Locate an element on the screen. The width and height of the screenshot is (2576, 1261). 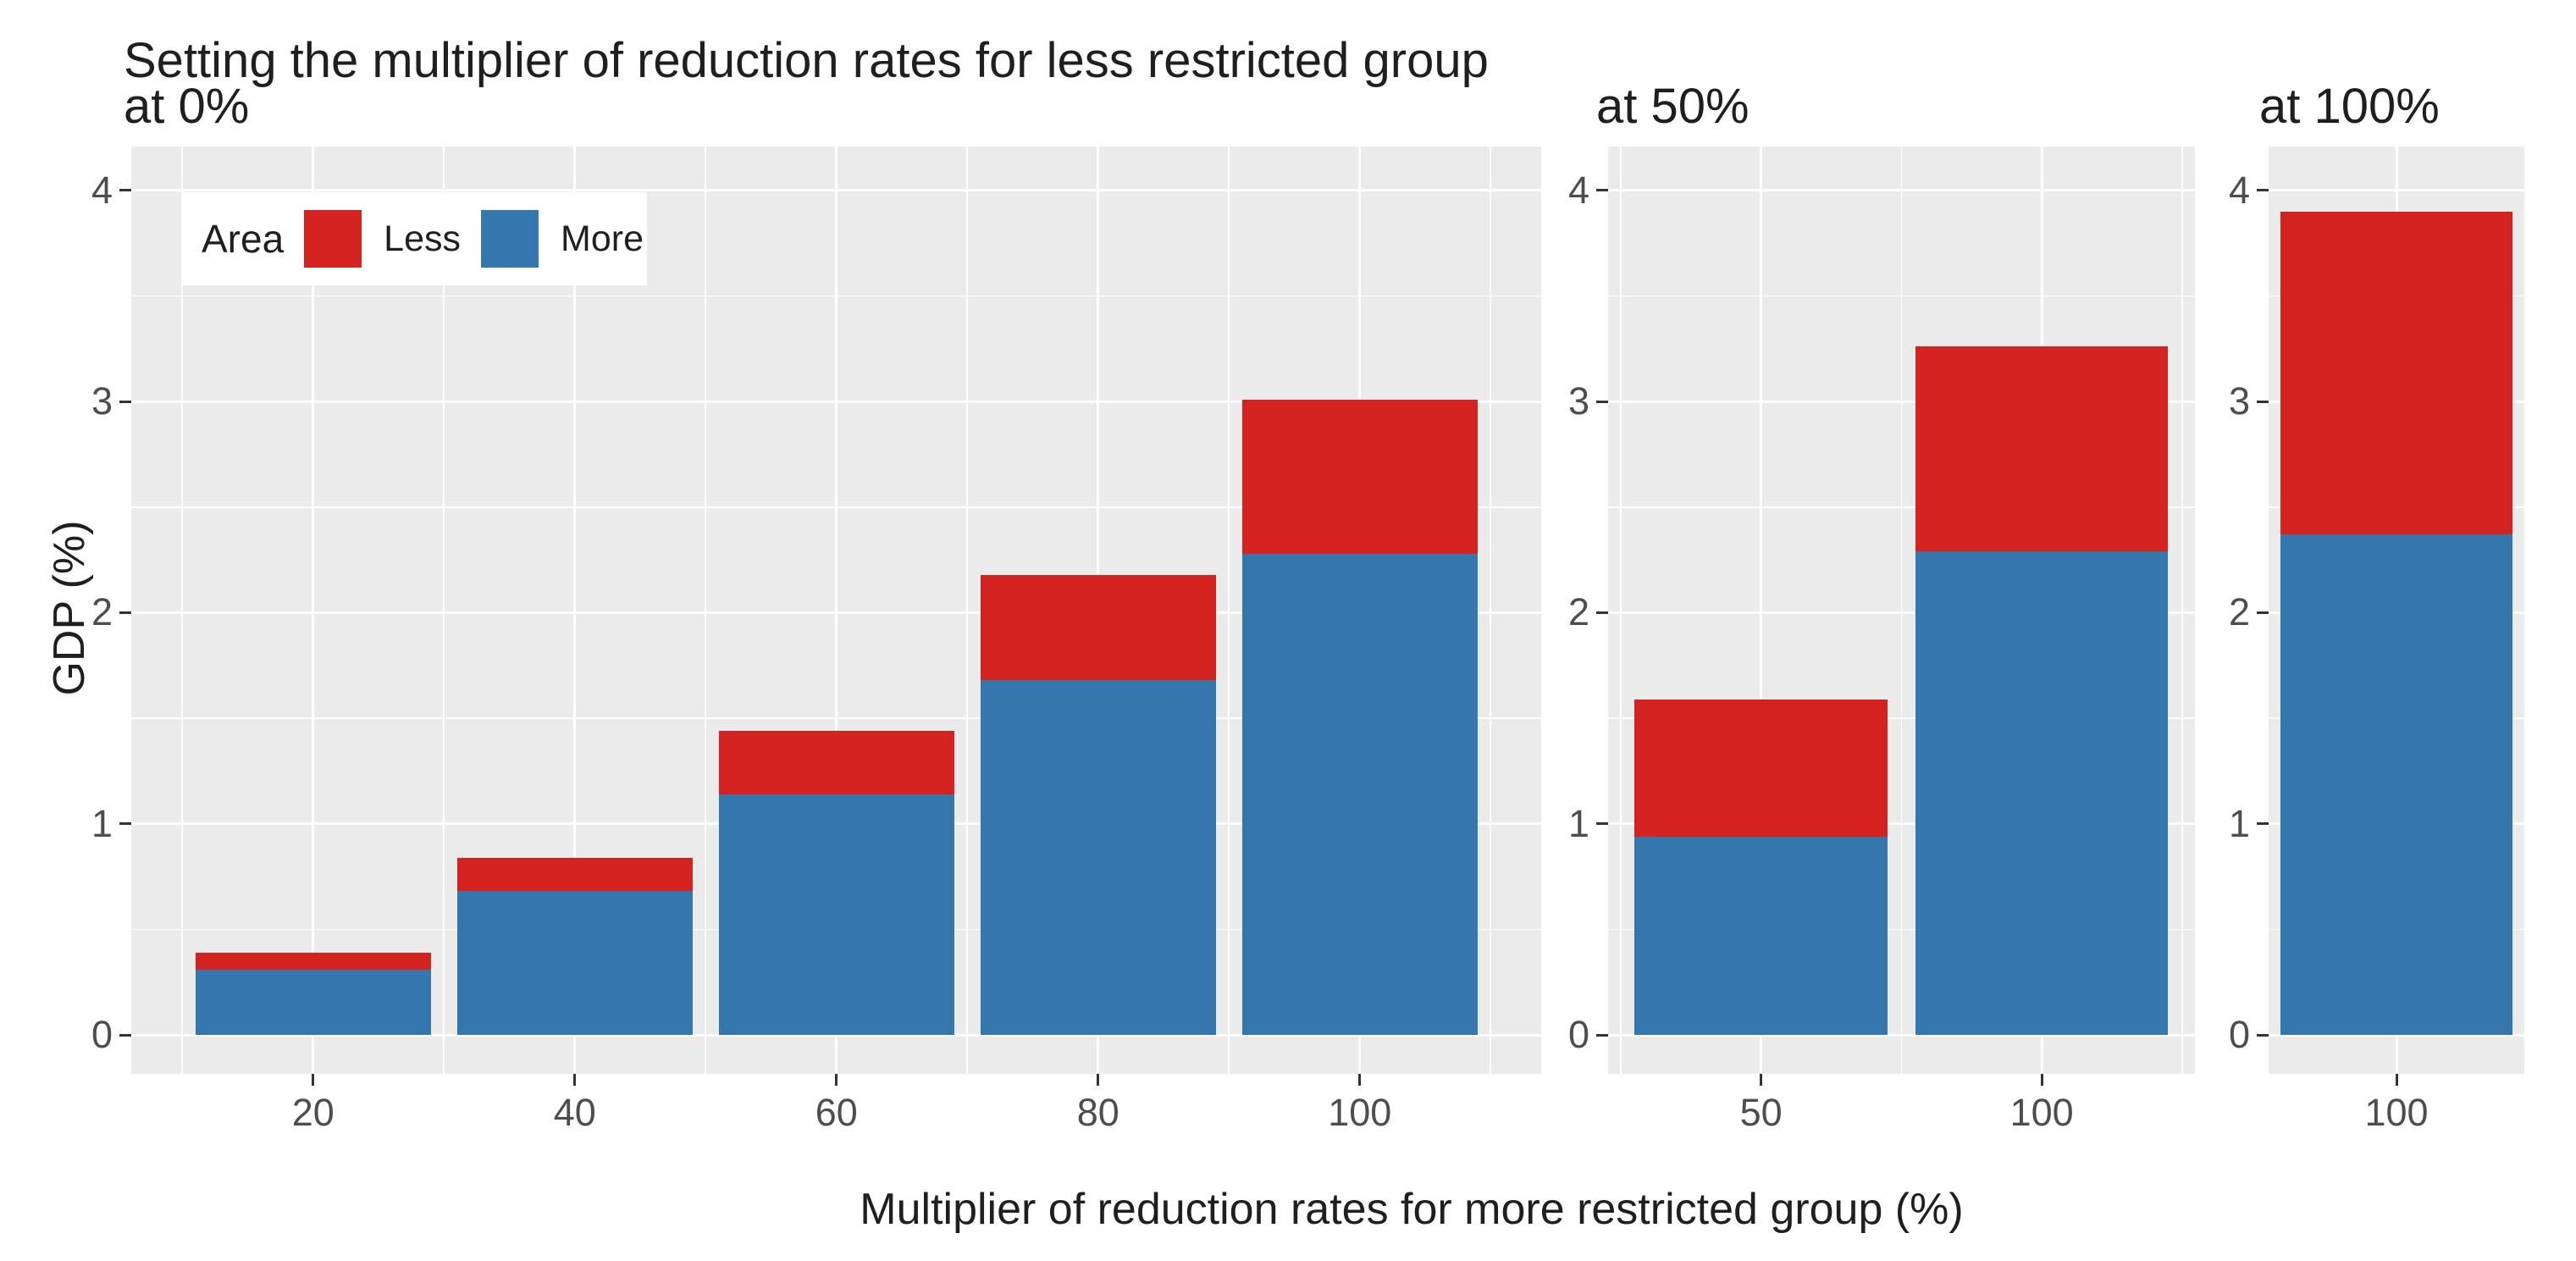
facet-label-at-50: at 50% is located at coordinates (1673, 106).